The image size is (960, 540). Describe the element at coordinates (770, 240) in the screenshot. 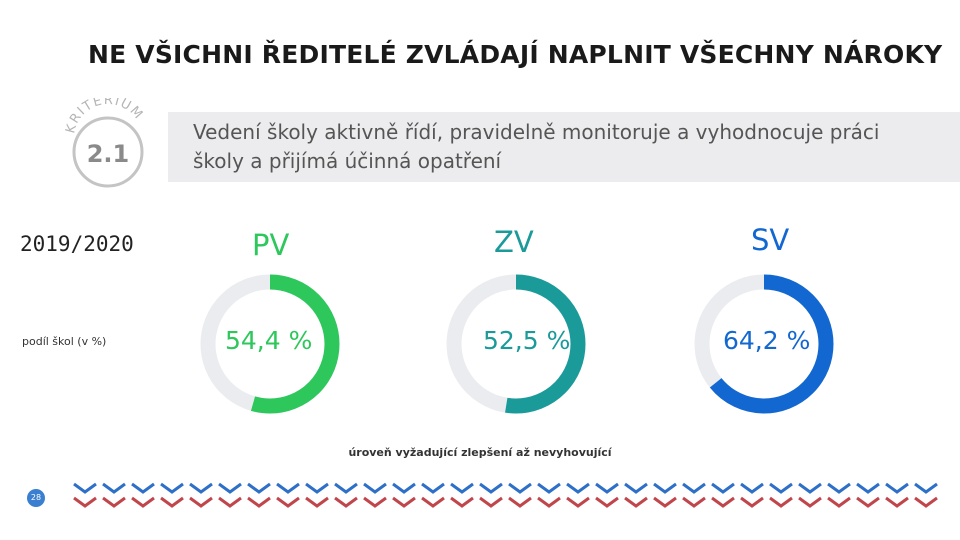

I see `region-label-sv: SV` at that location.